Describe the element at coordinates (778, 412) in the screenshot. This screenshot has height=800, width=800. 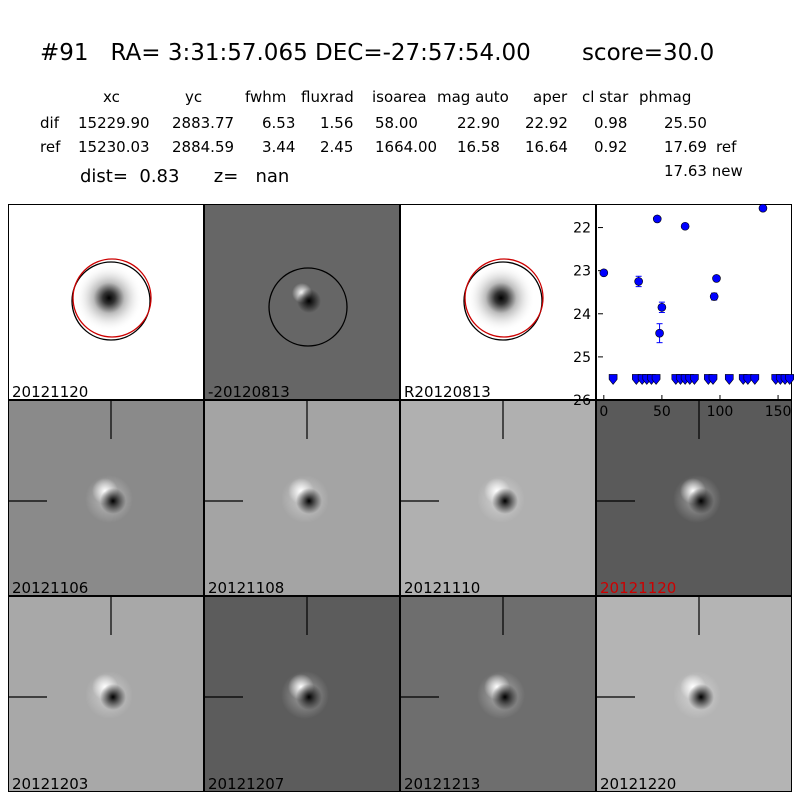
I see `x-tick-label: 150` at that location.